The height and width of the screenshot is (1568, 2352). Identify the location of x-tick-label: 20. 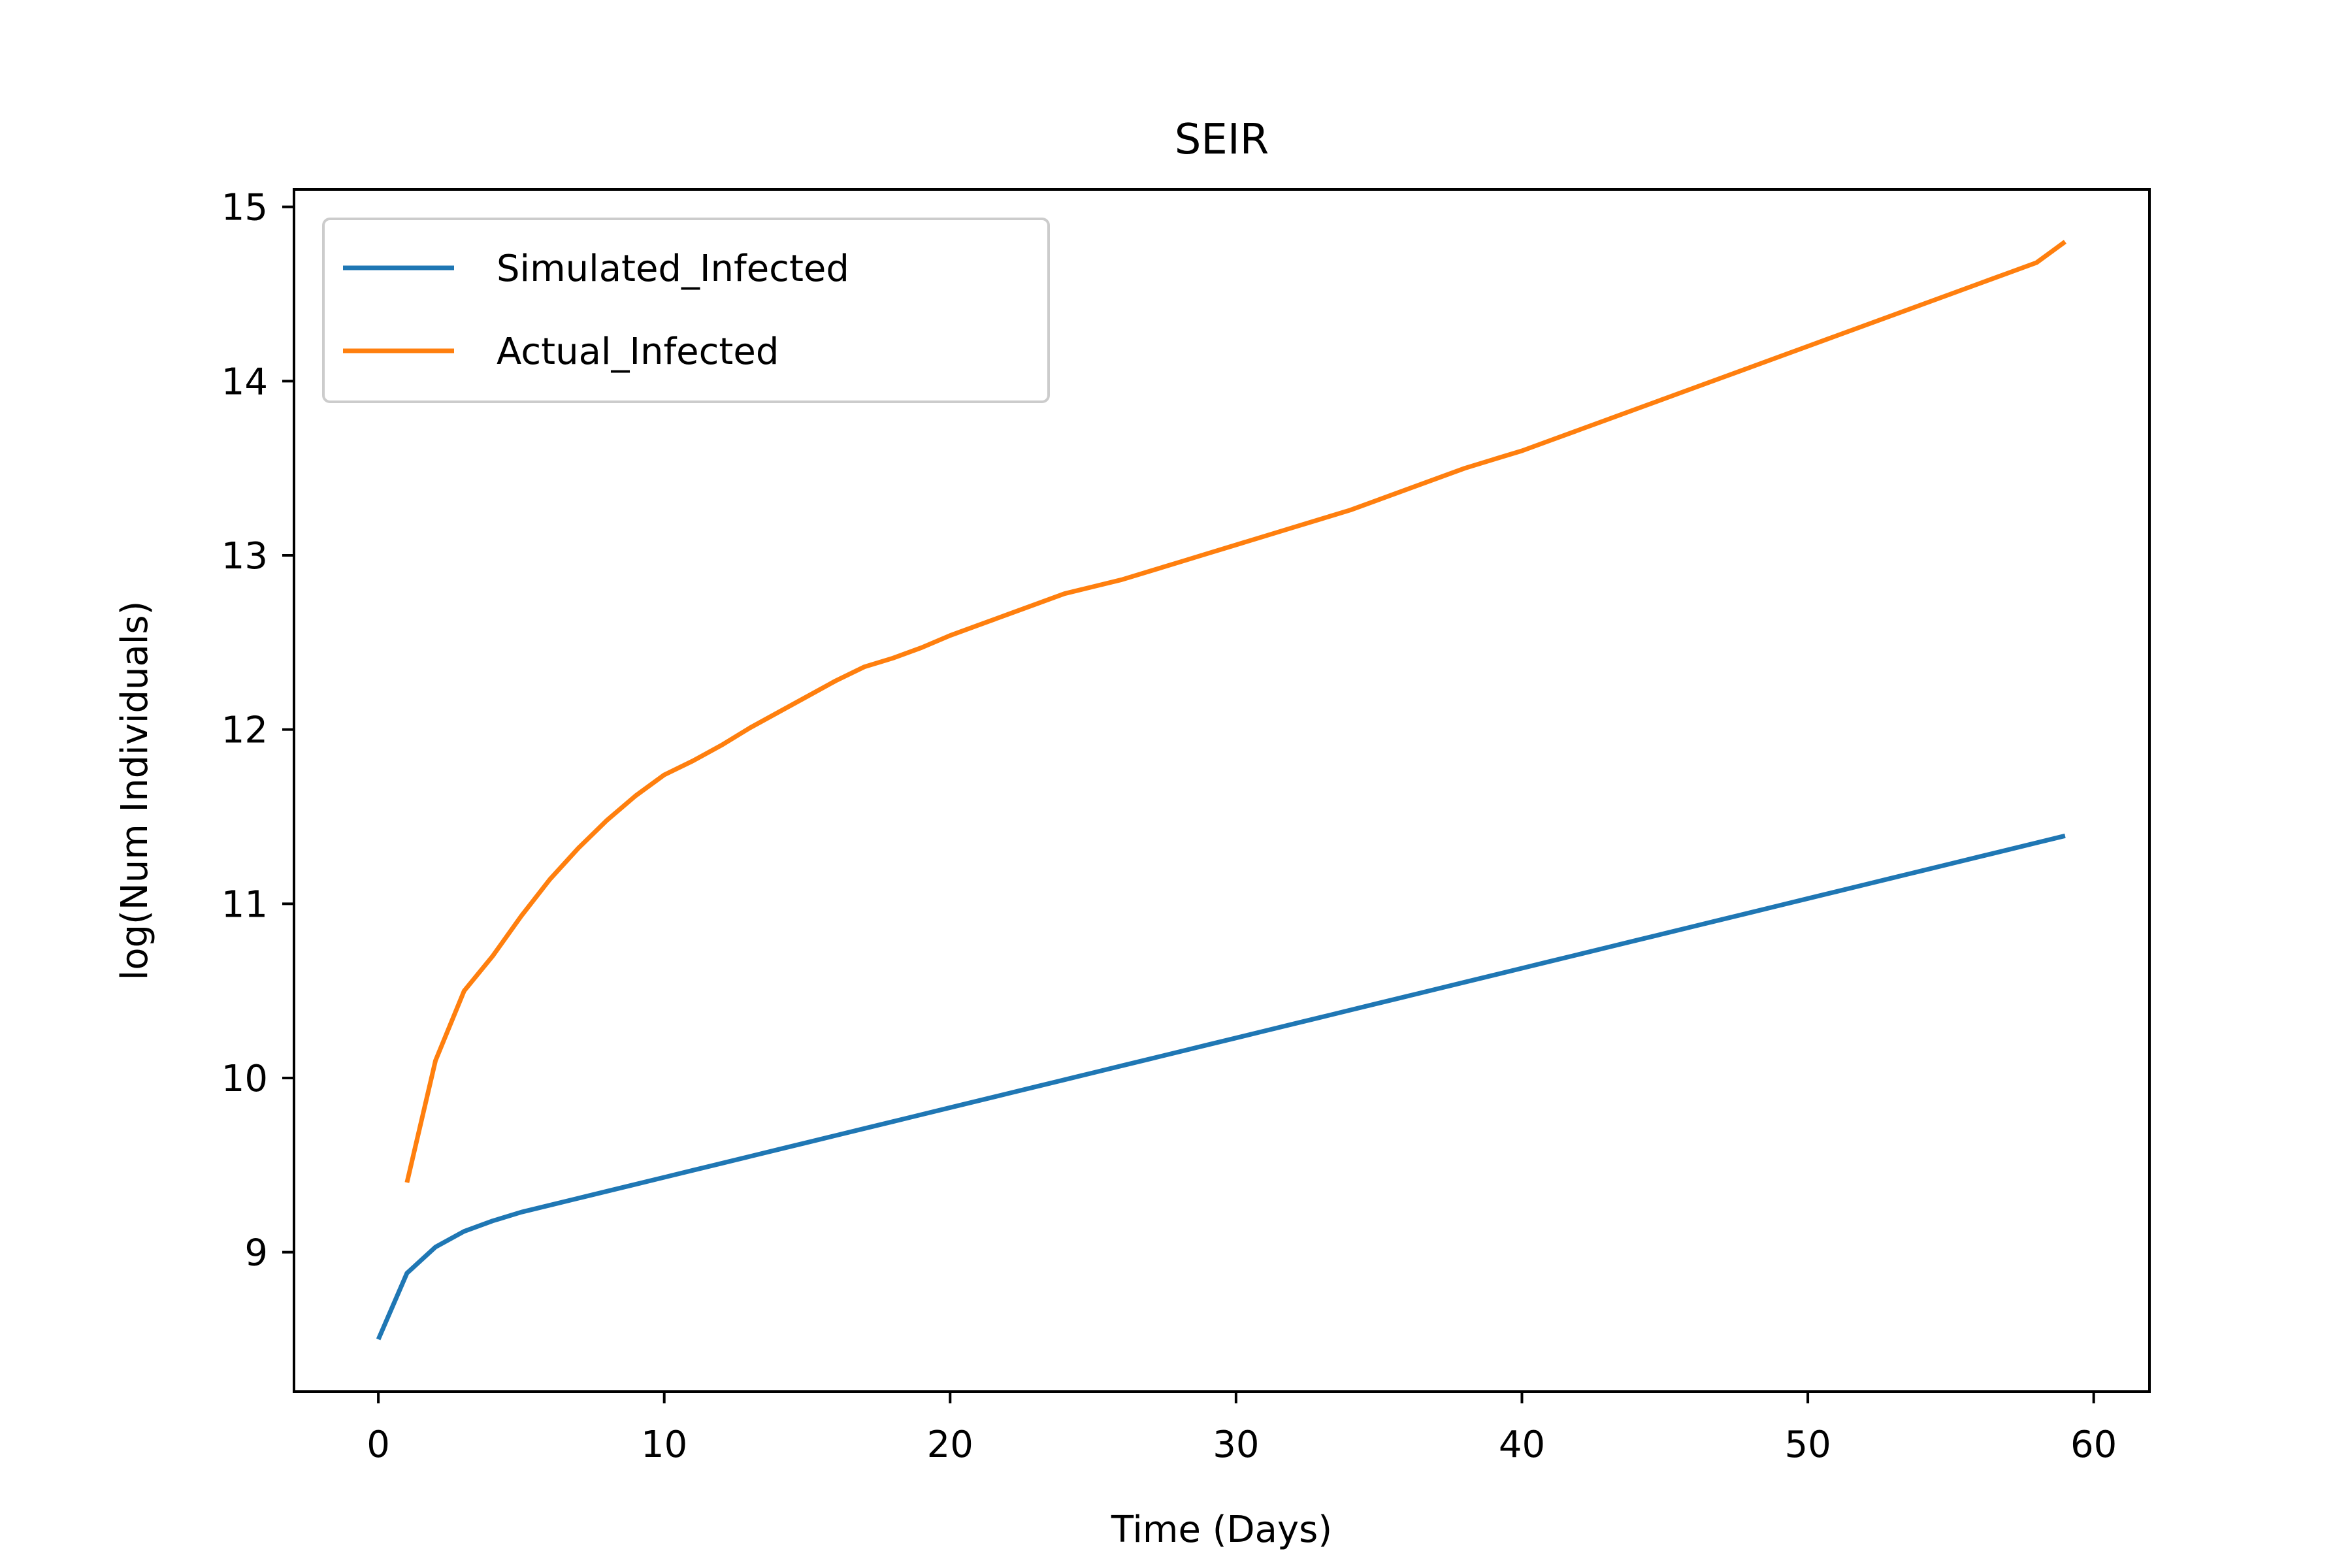
(950, 1445).